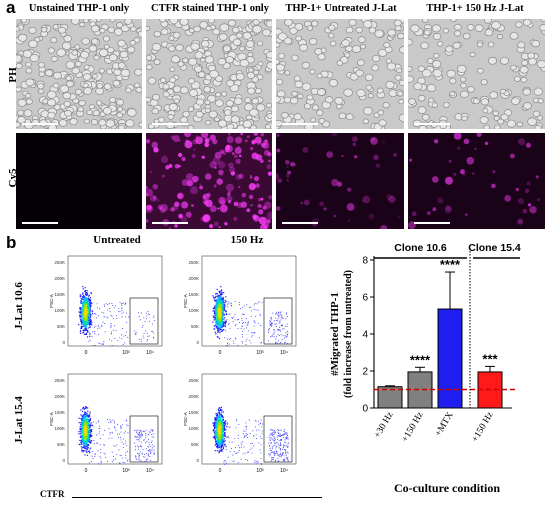 This screenshot has width=550, height=508. Describe the element at coordinates (475, 8) in the screenshot. I see `panel-a-column-title: THP-1+ 150 Hz J-Lat` at that location.